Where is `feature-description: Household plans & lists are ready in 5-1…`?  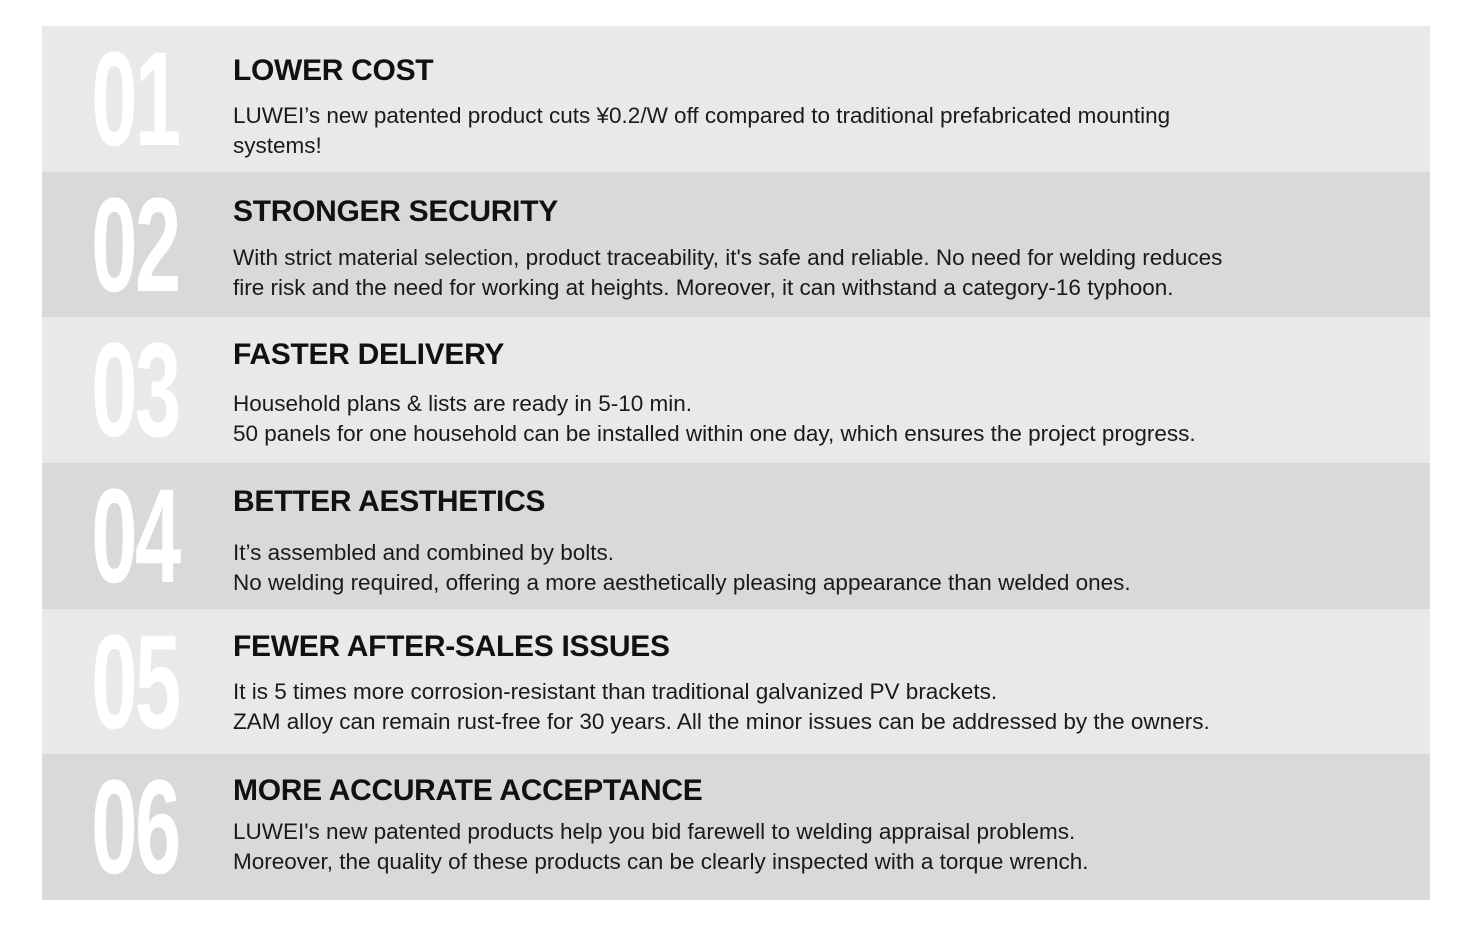
feature-description: Household plans & lists are ready in 5-1… is located at coordinates (818, 419).